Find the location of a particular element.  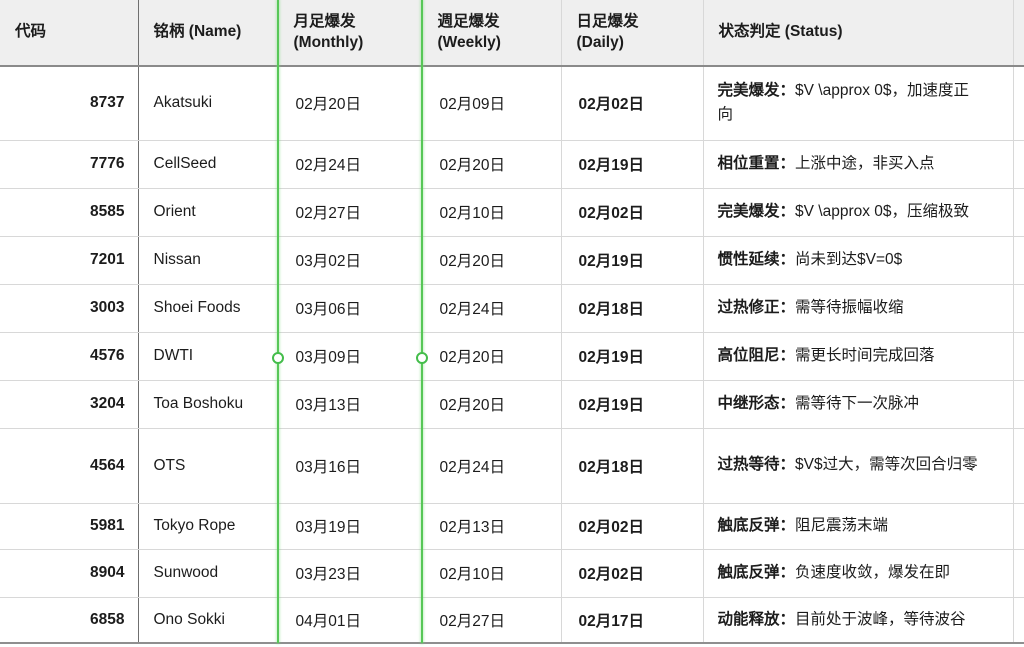

status-cell: 触底反弹：负速度收敛，爆发在即 is located at coordinates (858, 573).